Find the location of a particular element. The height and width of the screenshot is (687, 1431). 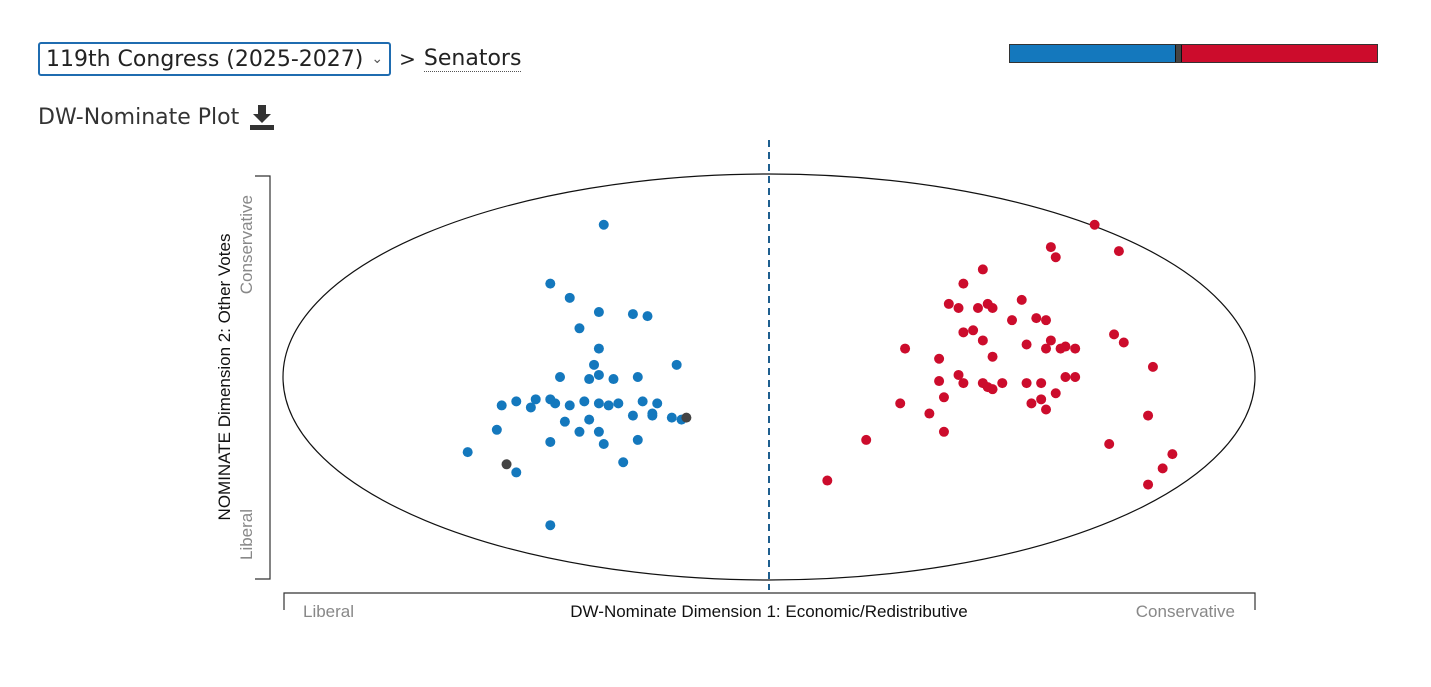

senators-link: Senators is located at coordinates (472, 59).